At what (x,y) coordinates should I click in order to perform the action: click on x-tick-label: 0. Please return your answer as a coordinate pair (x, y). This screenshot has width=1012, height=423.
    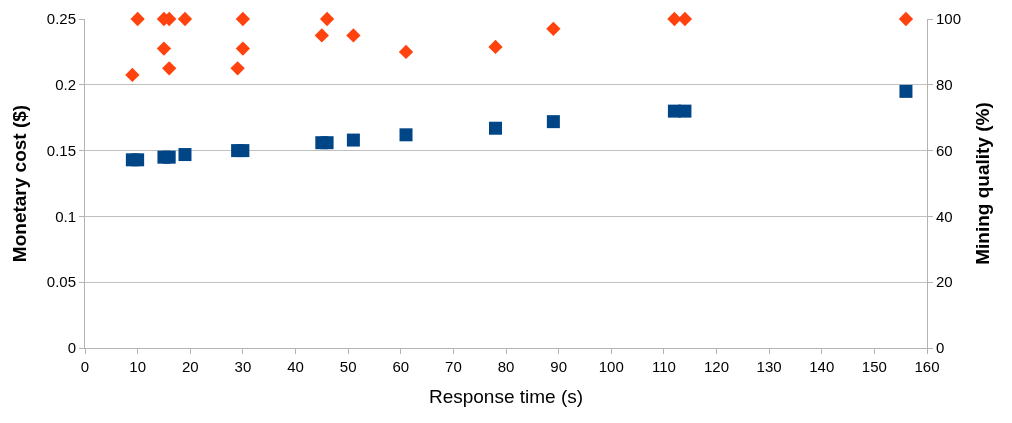
    Looking at the image, I should click on (85, 366).